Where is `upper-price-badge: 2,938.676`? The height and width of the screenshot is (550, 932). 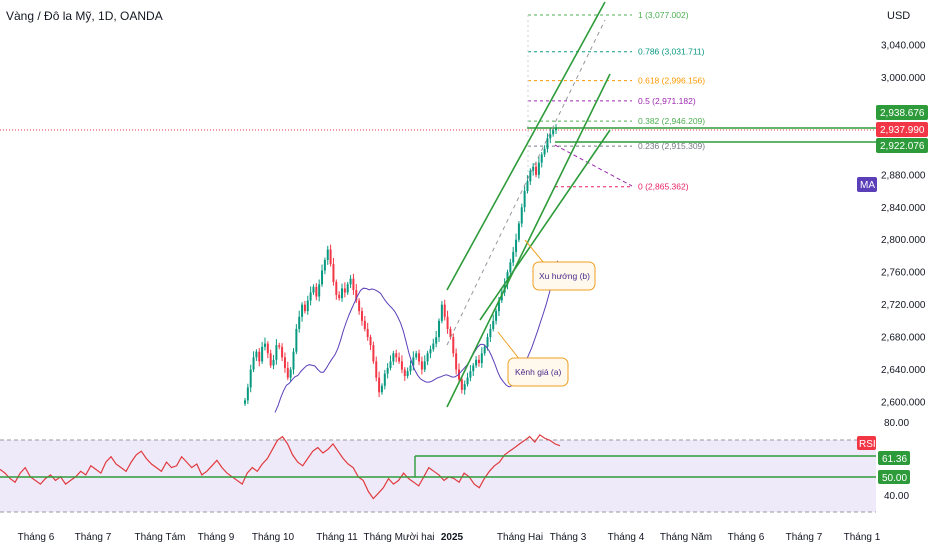 upper-price-badge: 2,938.676 is located at coordinates (902, 113).